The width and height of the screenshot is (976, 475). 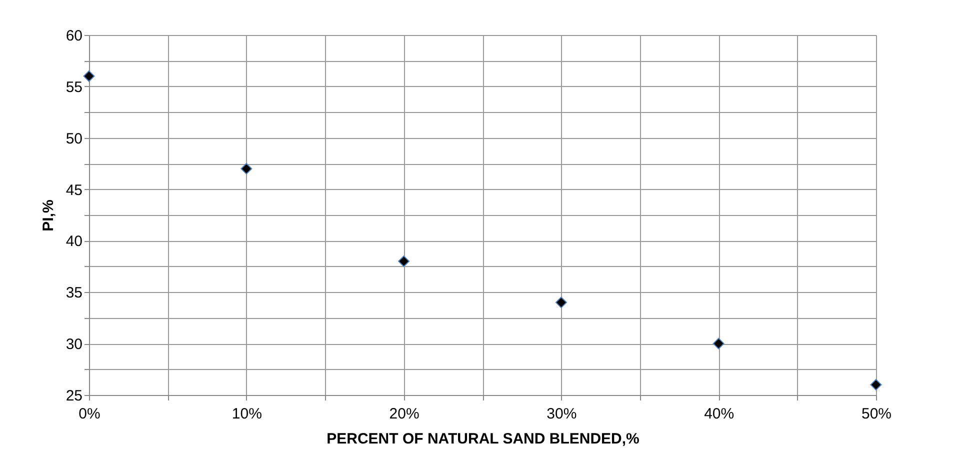 I want to click on x-tick-label: 0%, so click(x=89, y=414).